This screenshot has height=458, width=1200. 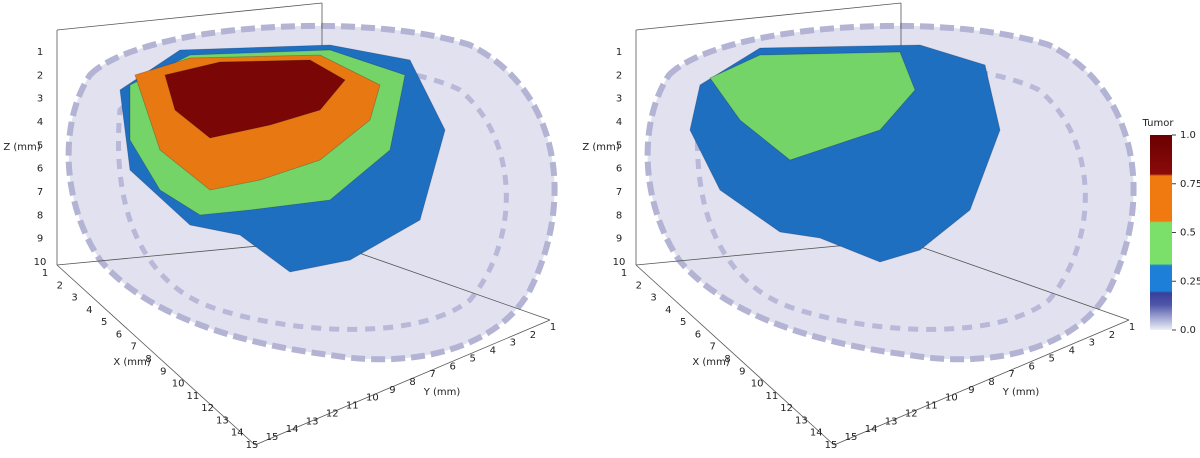 I want to click on x-tick-label: 1, so click(x=624, y=273).